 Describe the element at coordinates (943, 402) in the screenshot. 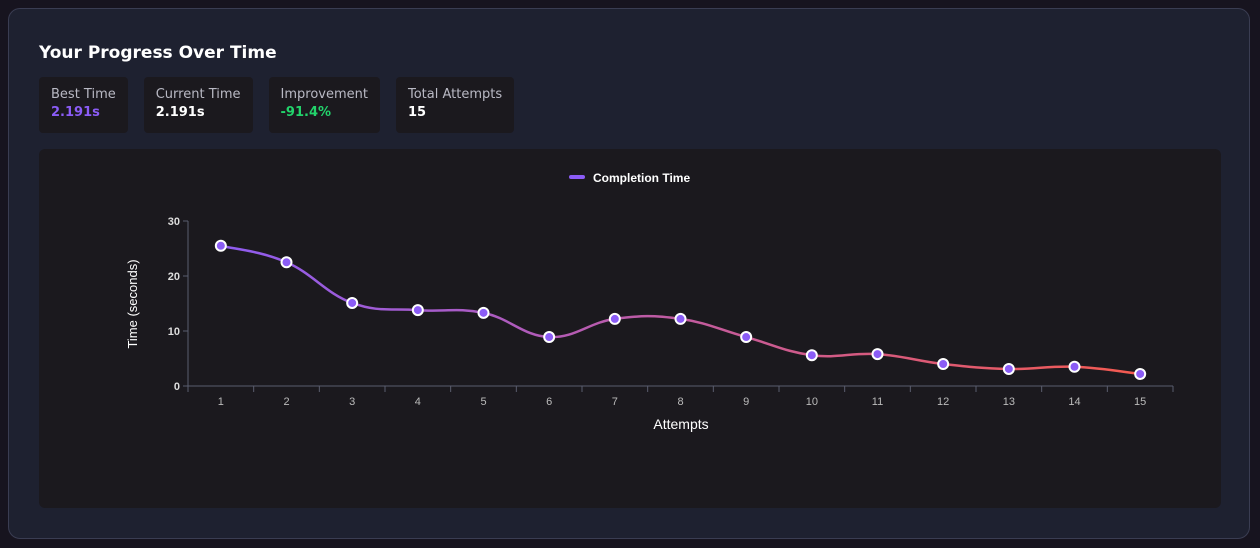

I see `x-tick-label: 12` at that location.